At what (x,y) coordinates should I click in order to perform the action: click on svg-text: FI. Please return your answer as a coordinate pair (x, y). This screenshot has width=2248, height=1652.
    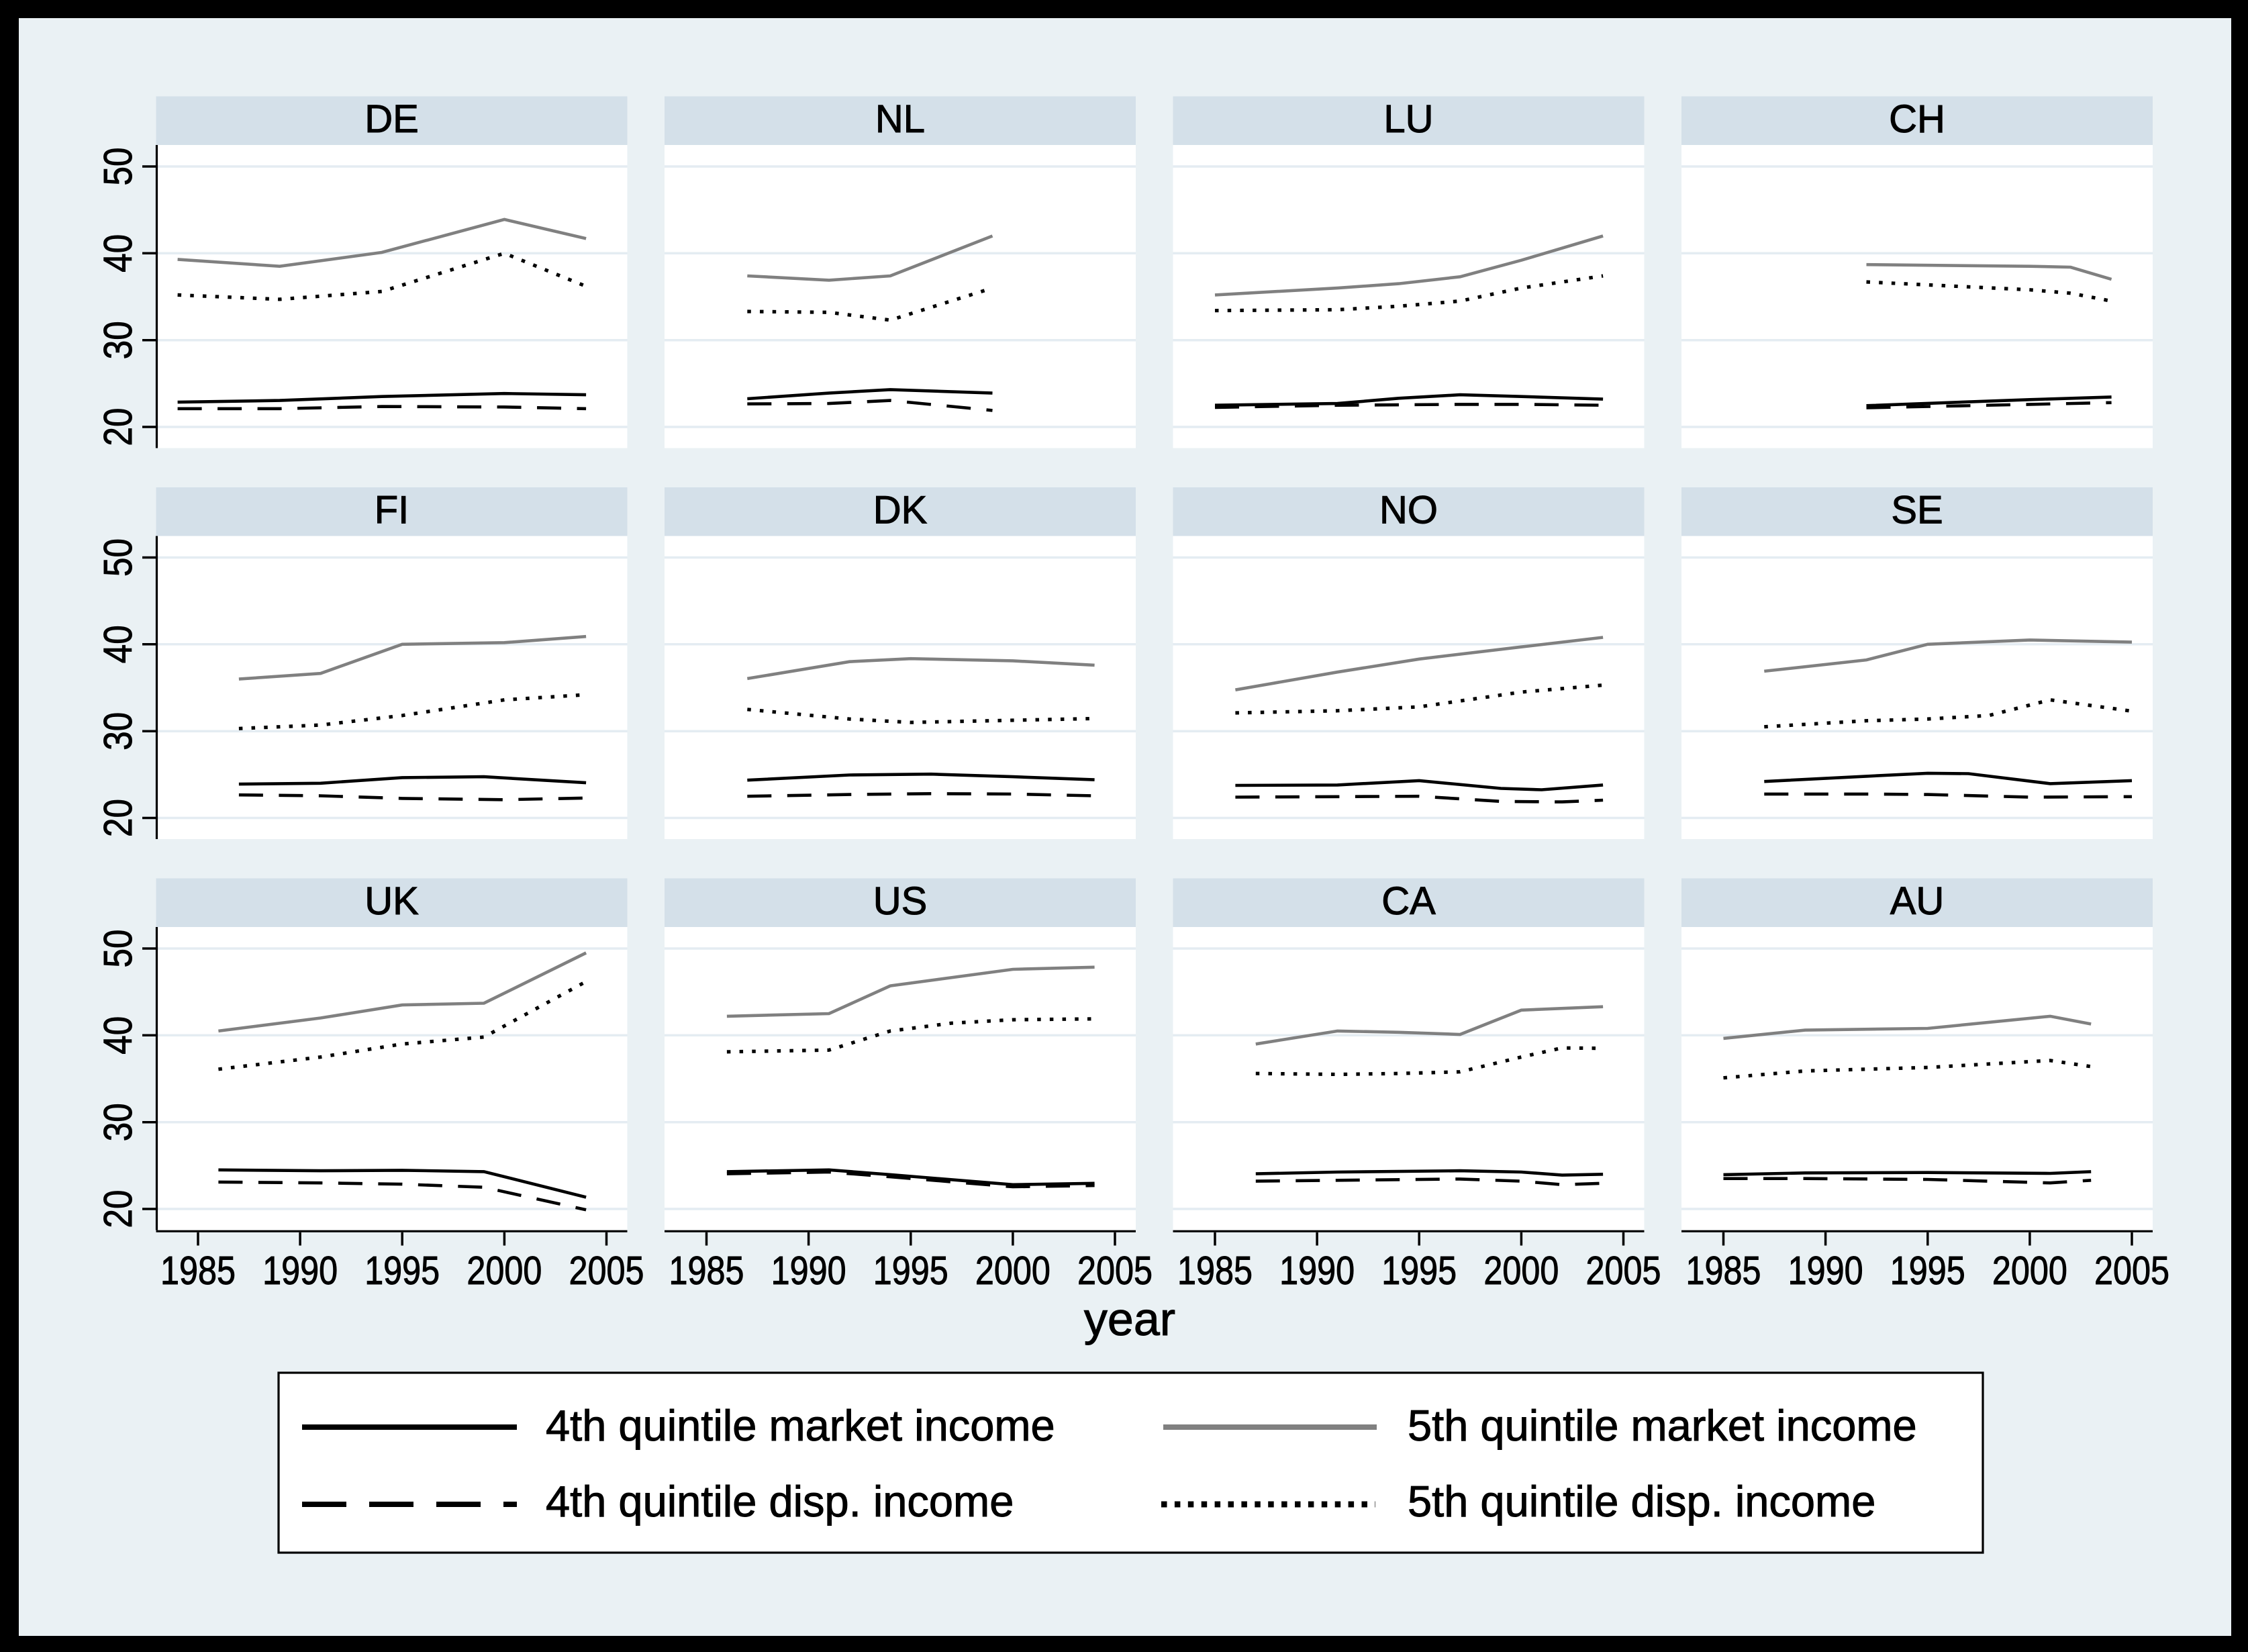
    Looking at the image, I should click on (392, 511).